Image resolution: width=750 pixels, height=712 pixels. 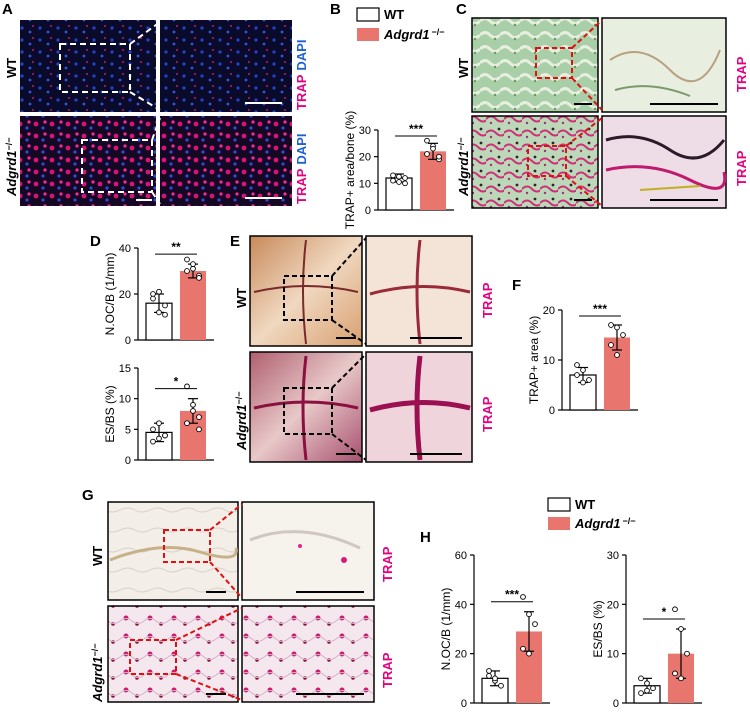 I want to click on panel-label-f: F, so click(x=516, y=285).